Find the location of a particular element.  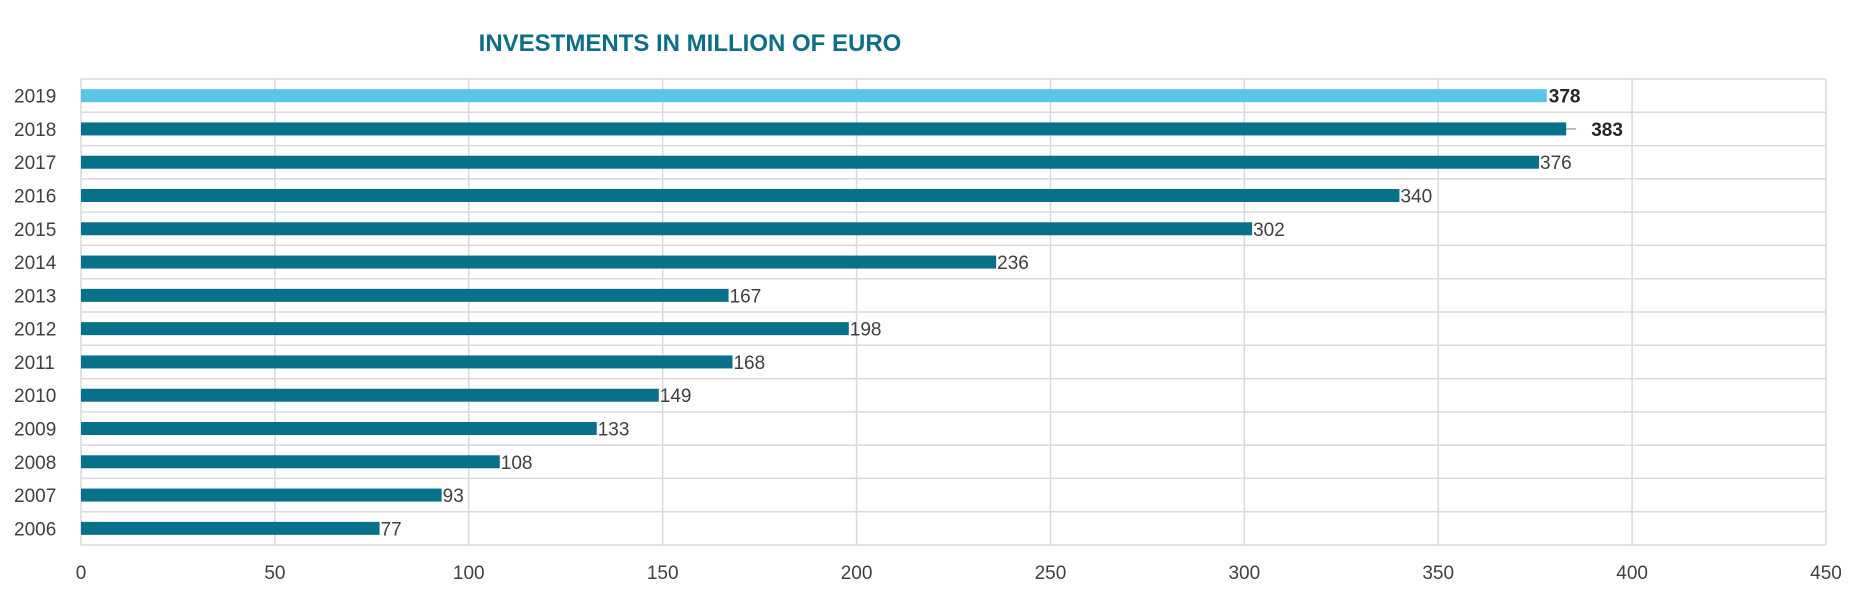

bar-2012 is located at coordinates (465, 329).